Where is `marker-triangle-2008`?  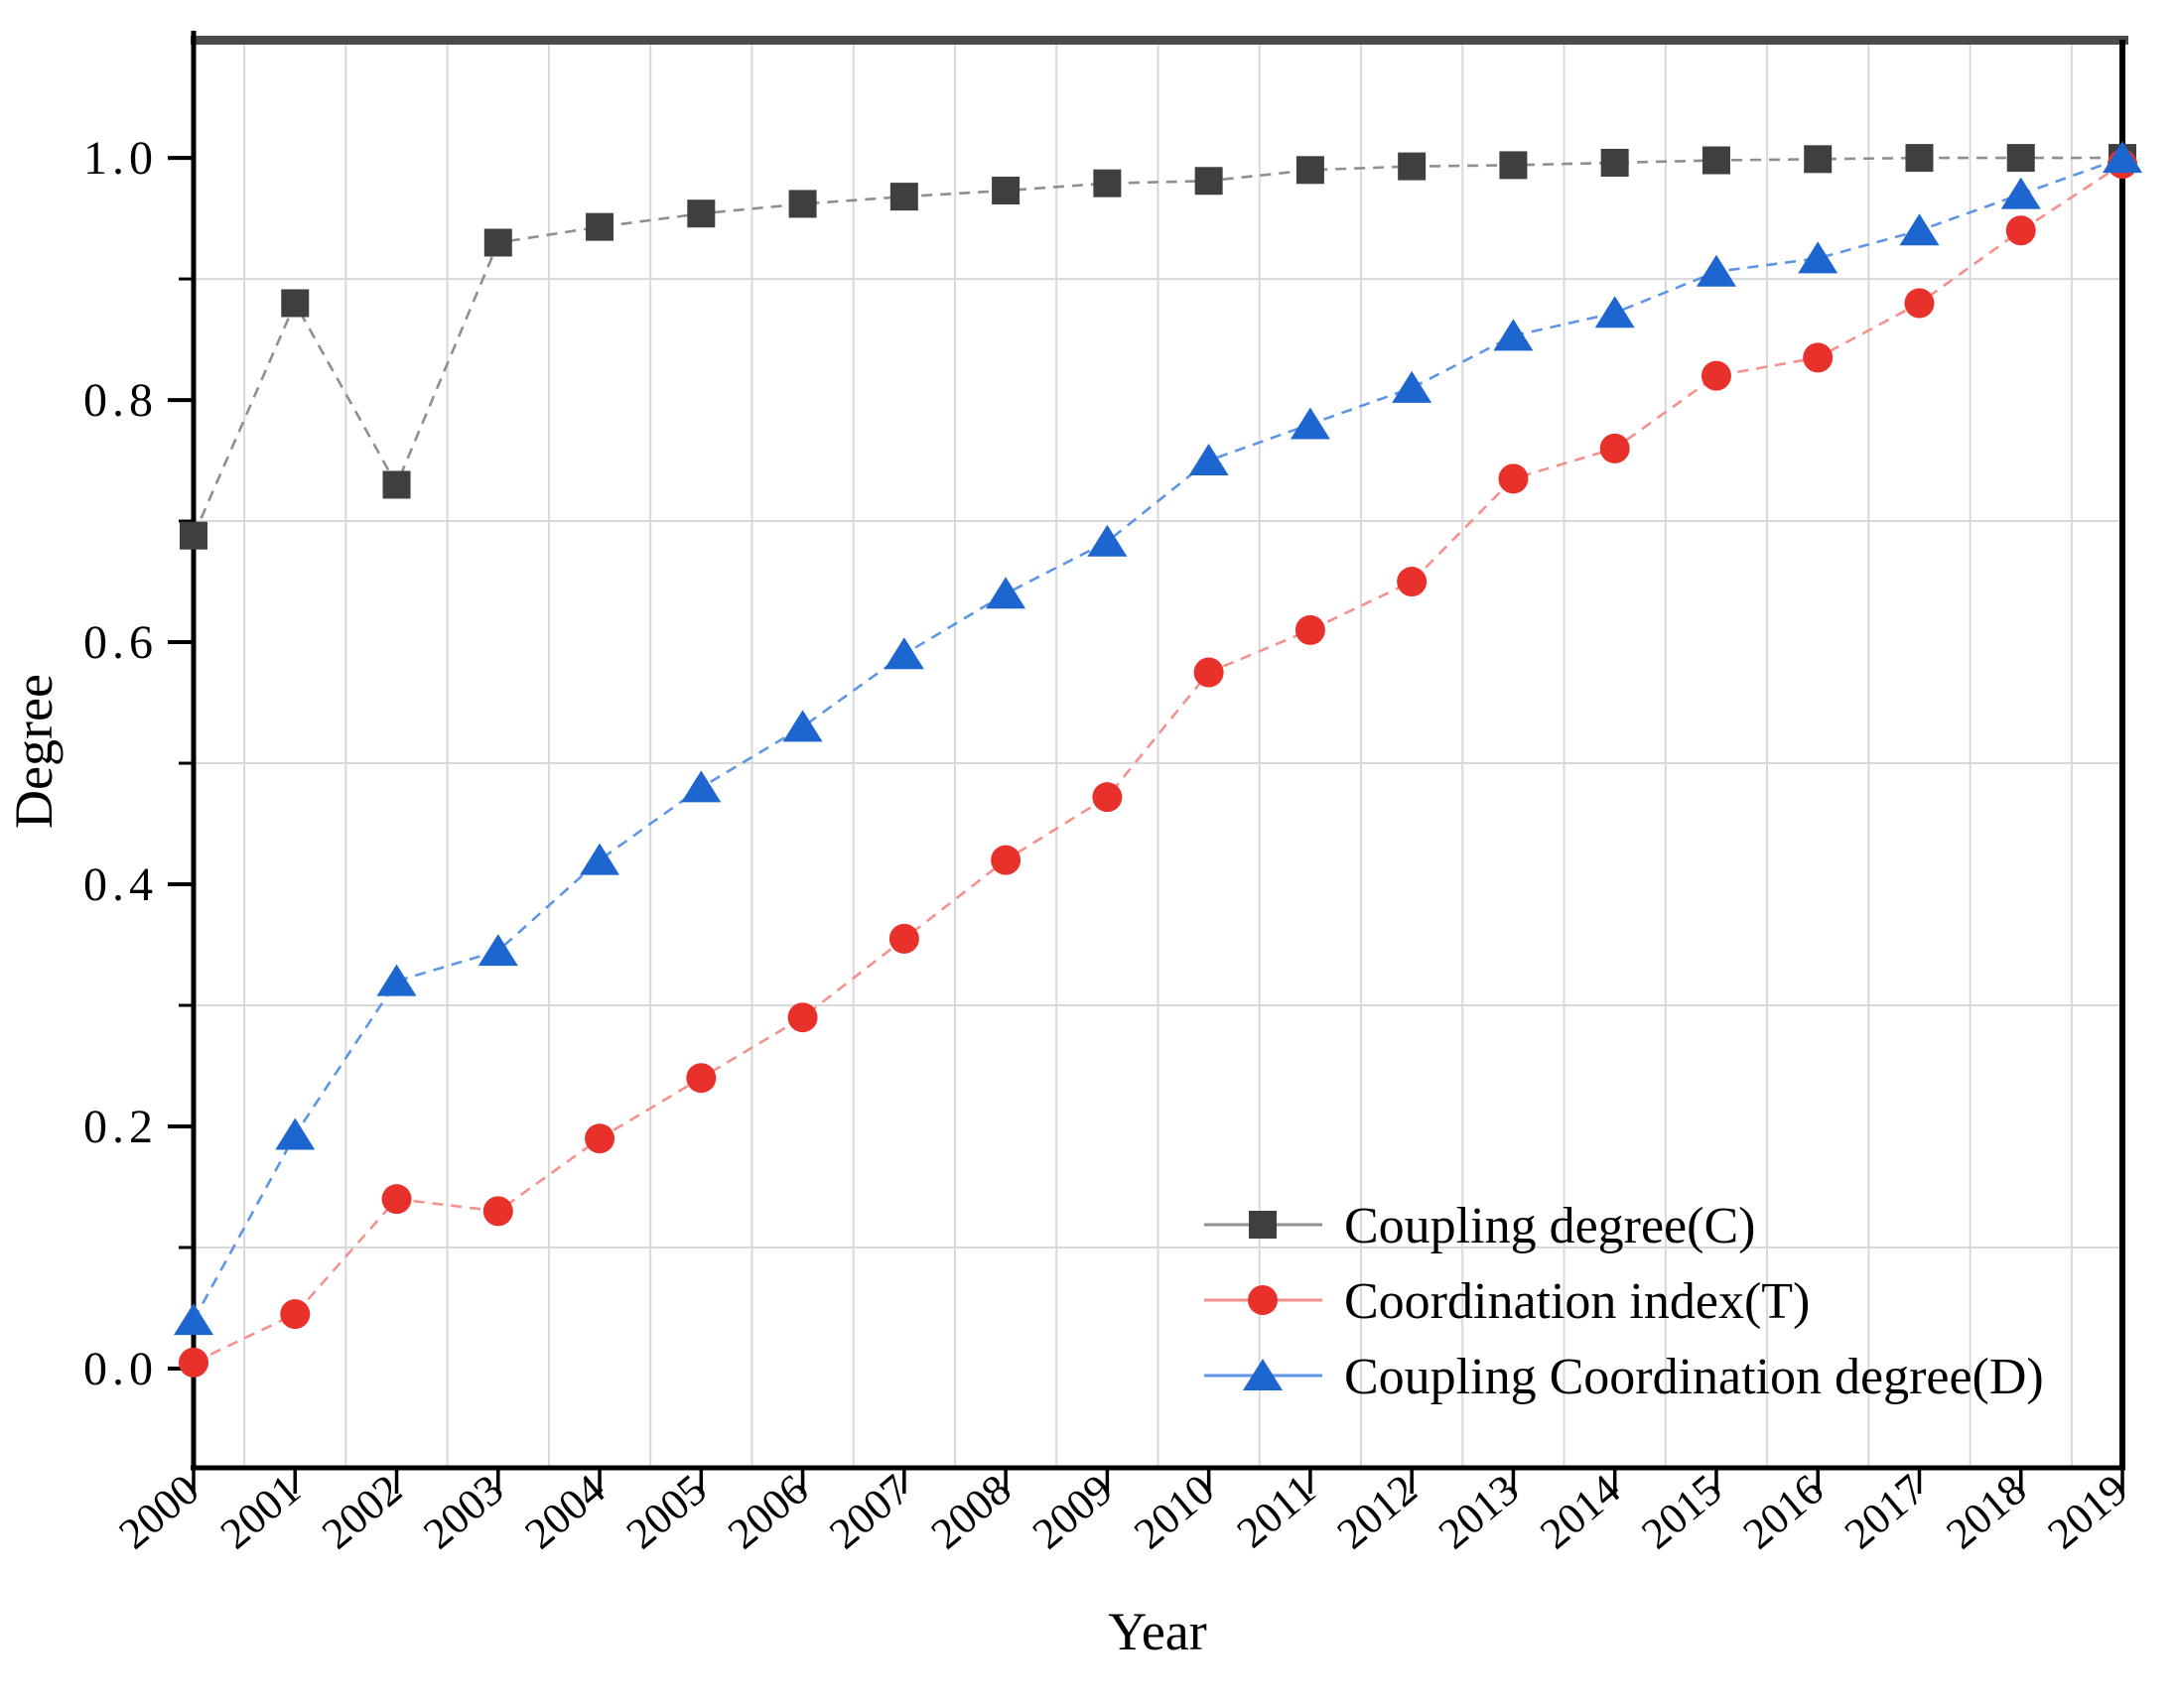
marker-triangle-2008 is located at coordinates (1006, 593).